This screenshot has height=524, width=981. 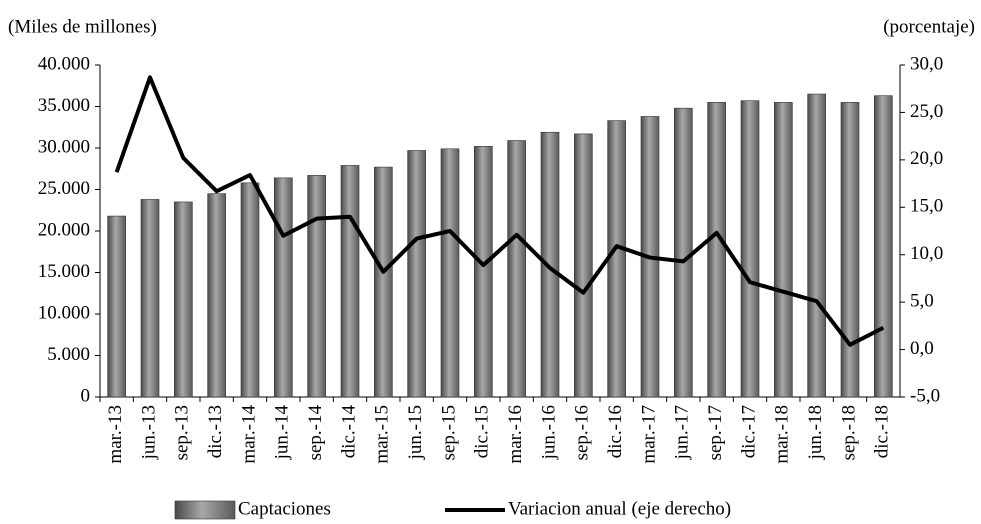 What do you see at coordinates (215, 431) in the screenshot?
I see `x-tick-label: dic.-13` at bounding box center [215, 431].